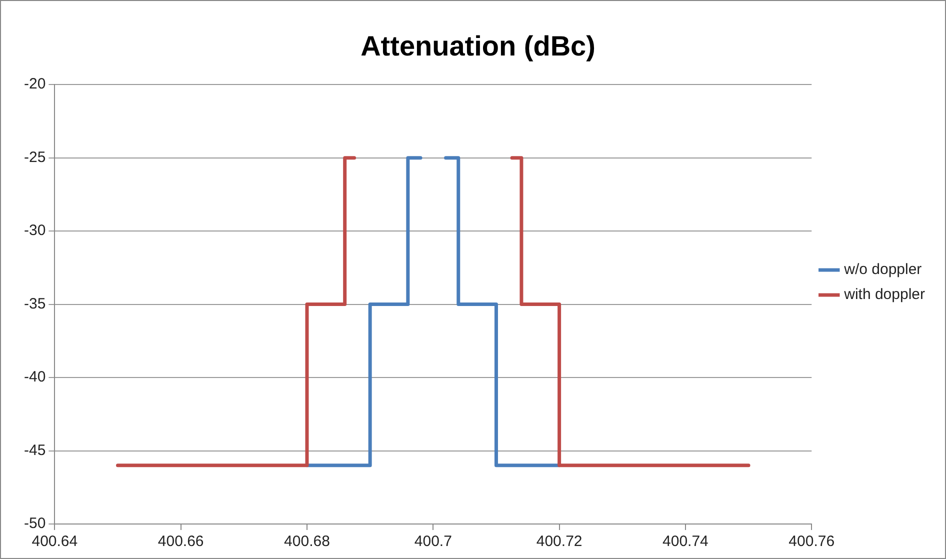  I want to click on x-tick-label: 400.72, so click(559, 541).